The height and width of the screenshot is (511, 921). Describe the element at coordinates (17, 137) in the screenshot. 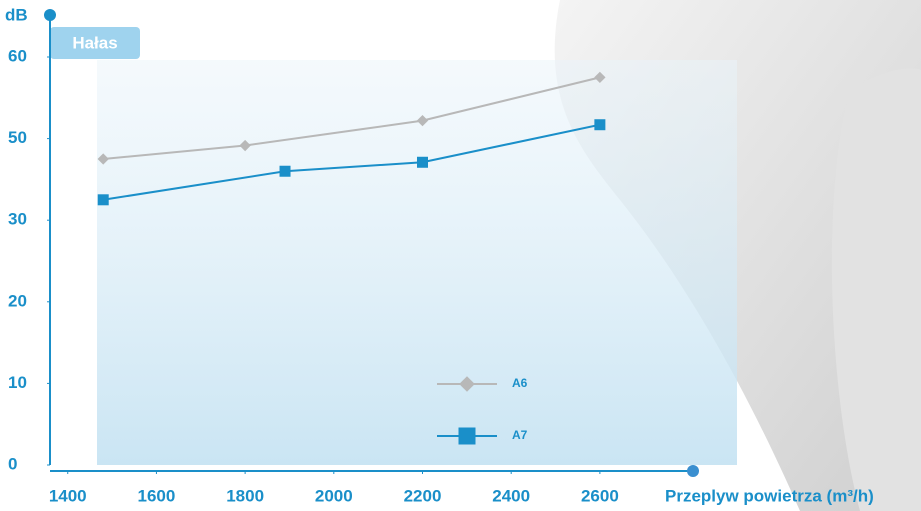

I see `y-tick-label: 50` at that location.